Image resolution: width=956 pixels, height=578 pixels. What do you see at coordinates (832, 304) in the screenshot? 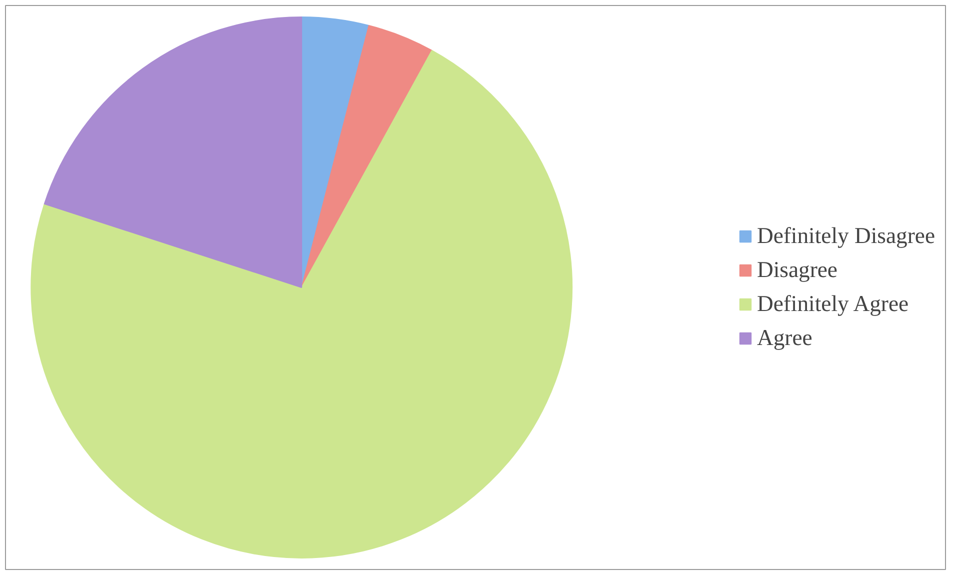
I see `legend-label: Definitely Agree` at bounding box center [832, 304].